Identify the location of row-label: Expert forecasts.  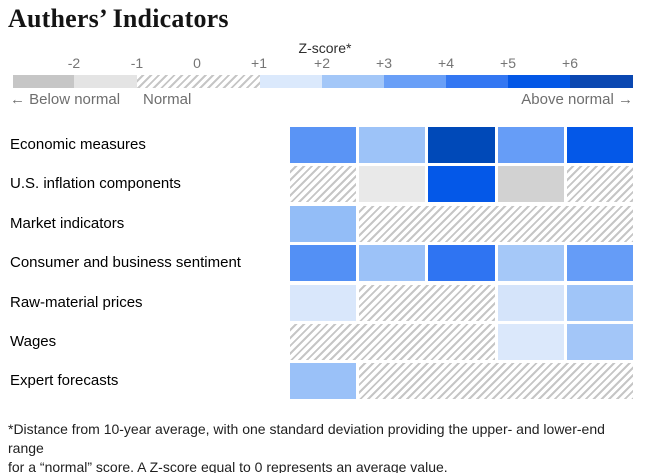
(64, 381).